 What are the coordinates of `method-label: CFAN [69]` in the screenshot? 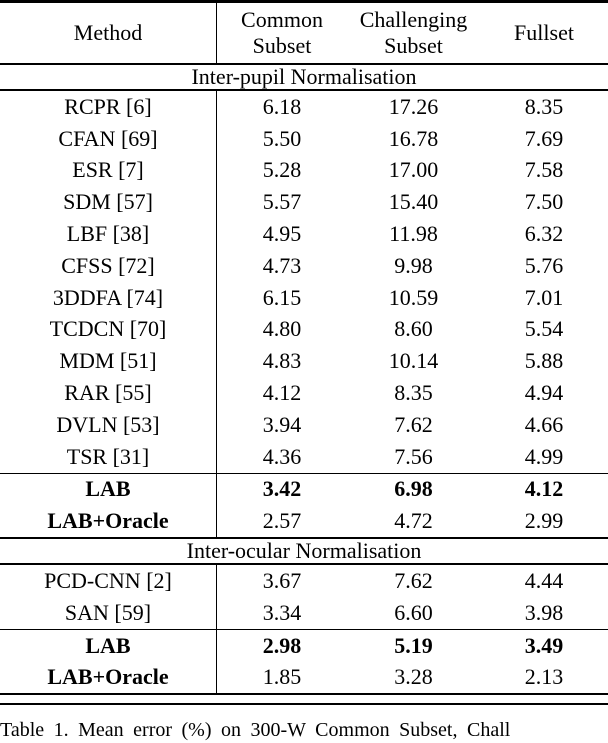 It's located at (108, 138).